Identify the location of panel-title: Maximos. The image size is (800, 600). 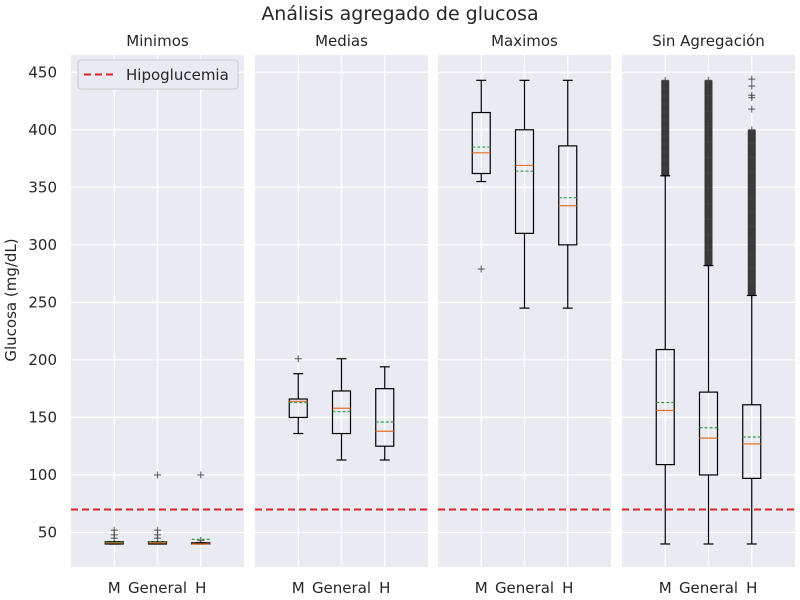
(524, 41).